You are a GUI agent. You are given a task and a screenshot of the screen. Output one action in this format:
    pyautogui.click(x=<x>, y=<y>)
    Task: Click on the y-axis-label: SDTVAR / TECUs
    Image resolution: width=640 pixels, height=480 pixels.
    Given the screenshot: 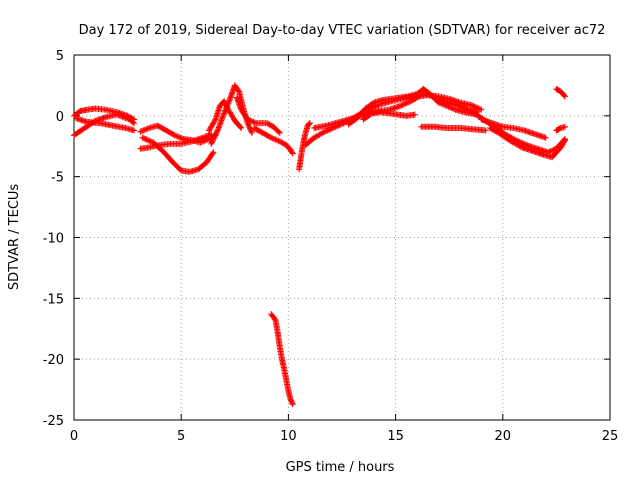 What is the action you would take?
    pyautogui.click(x=14, y=237)
    